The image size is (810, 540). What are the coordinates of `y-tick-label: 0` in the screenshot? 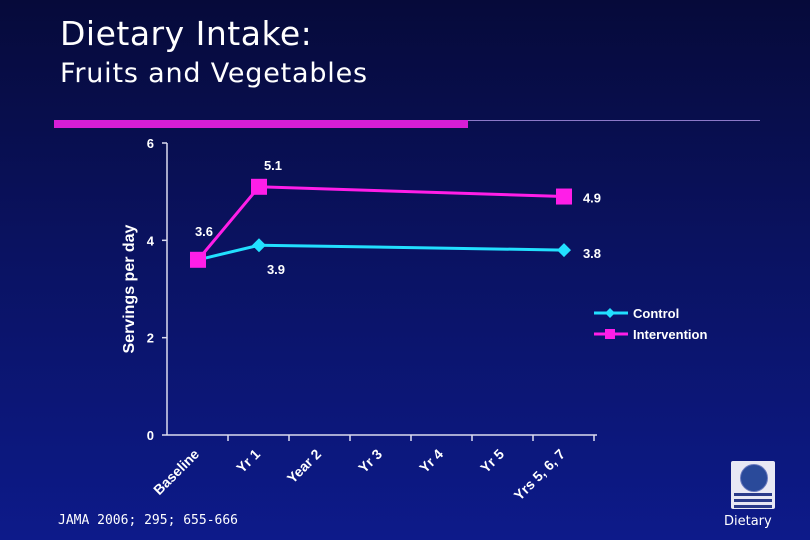 It's located at (150, 435).